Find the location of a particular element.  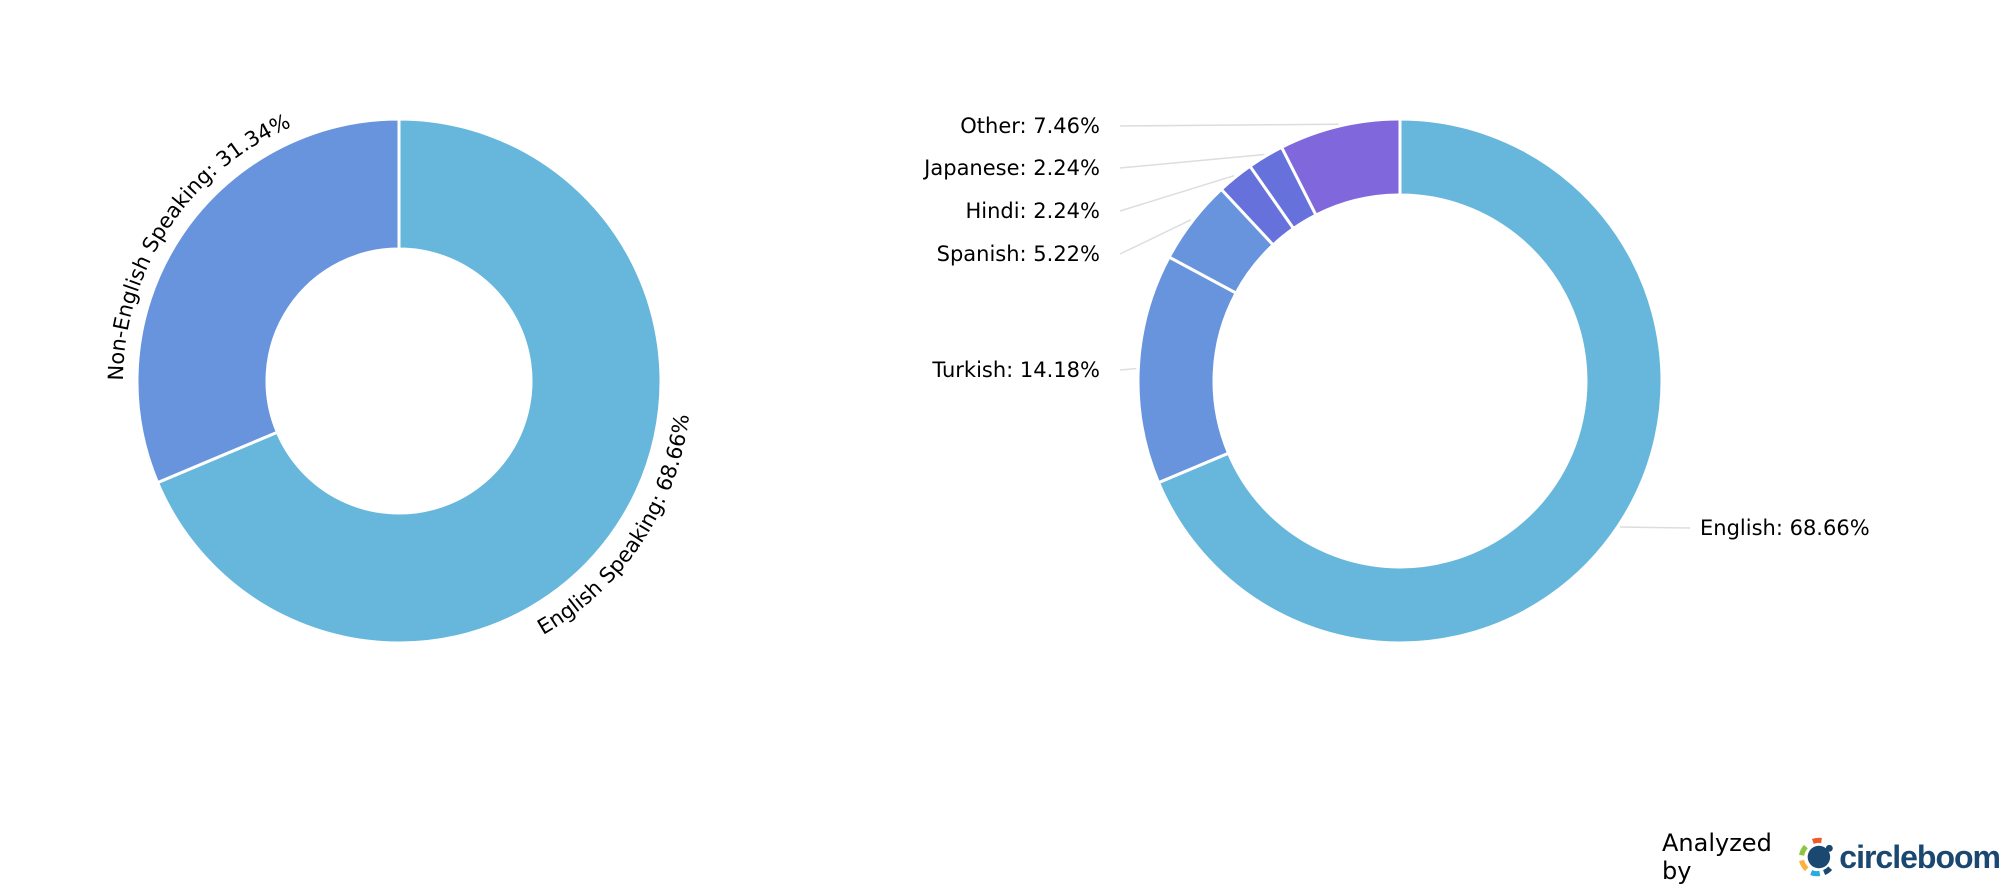

analyzed-by-credit: Analyzed by circleboom is located at coordinates (1831, 857).